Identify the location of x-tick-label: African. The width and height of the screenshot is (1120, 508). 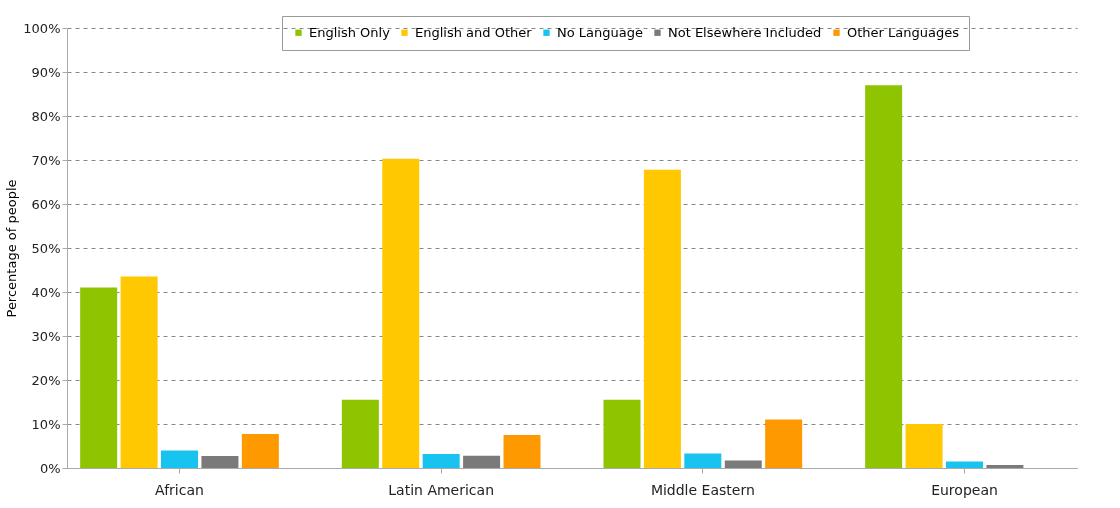
(179, 489).